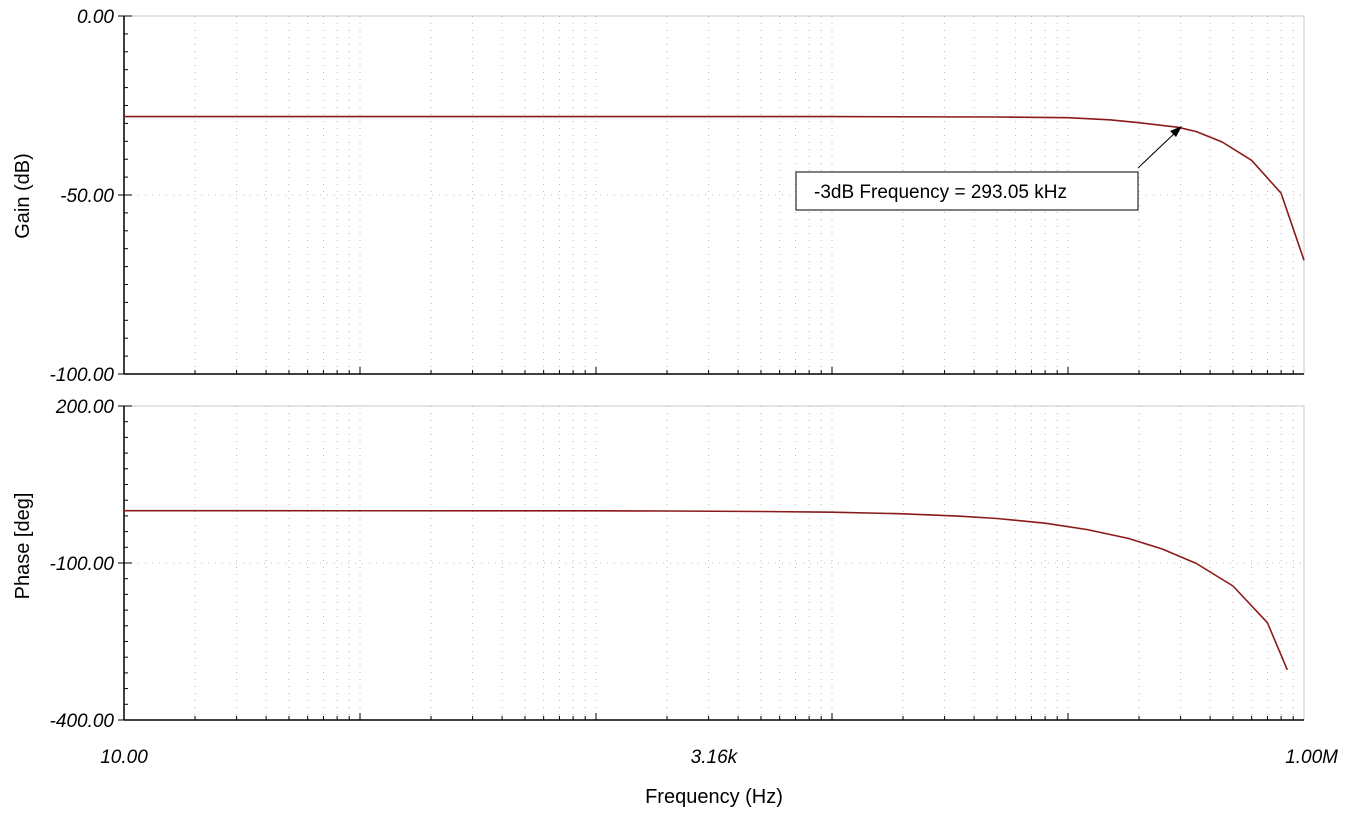  What do you see at coordinates (82, 721) in the screenshot?
I see `phase-y-tick-label: -400.00` at bounding box center [82, 721].